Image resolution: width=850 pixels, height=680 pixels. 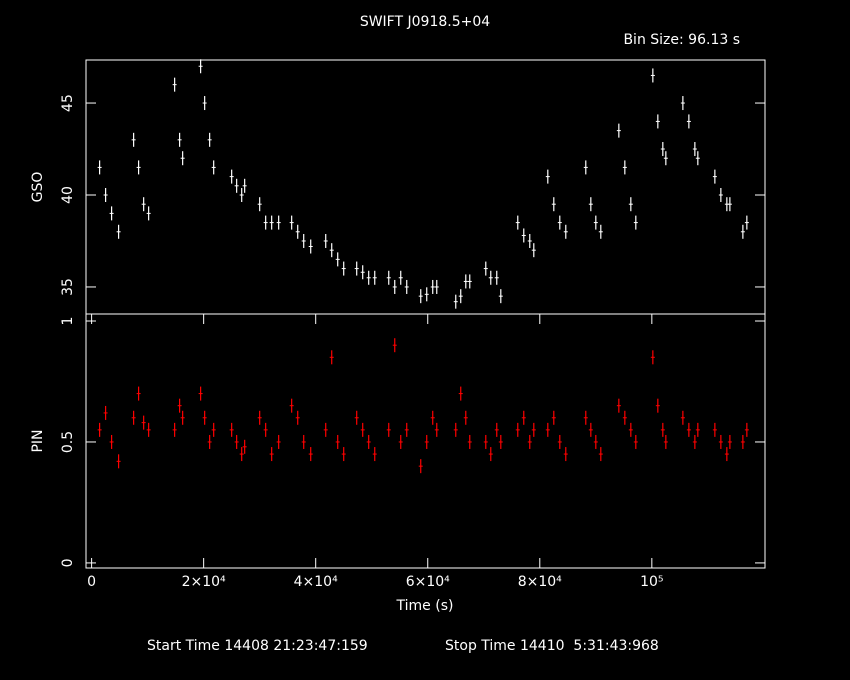 I want to click on x-tick-label: 0, so click(x=91, y=582).